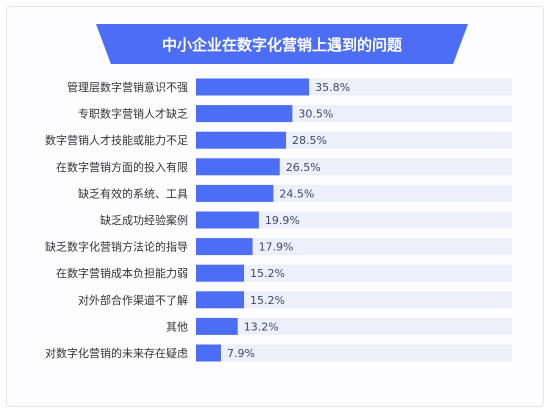 This screenshot has height=413, width=550. What do you see at coordinates (116, 140) in the screenshot?
I see `category-label: 数字营销人才技能或能力不足` at bounding box center [116, 140].